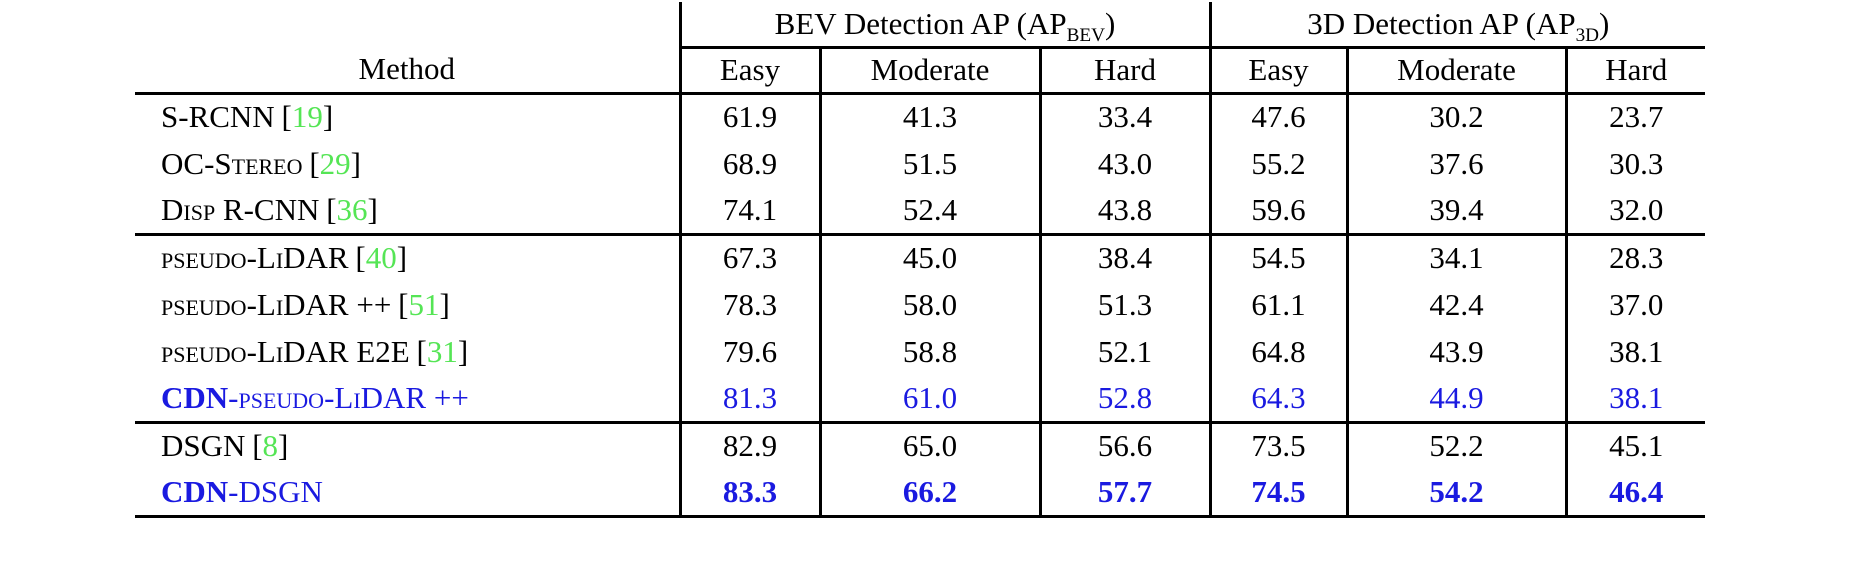 The image size is (1850, 568). What do you see at coordinates (1278, 493) in the screenshot?
I see `ap-value-cell: 74.5` at bounding box center [1278, 493].